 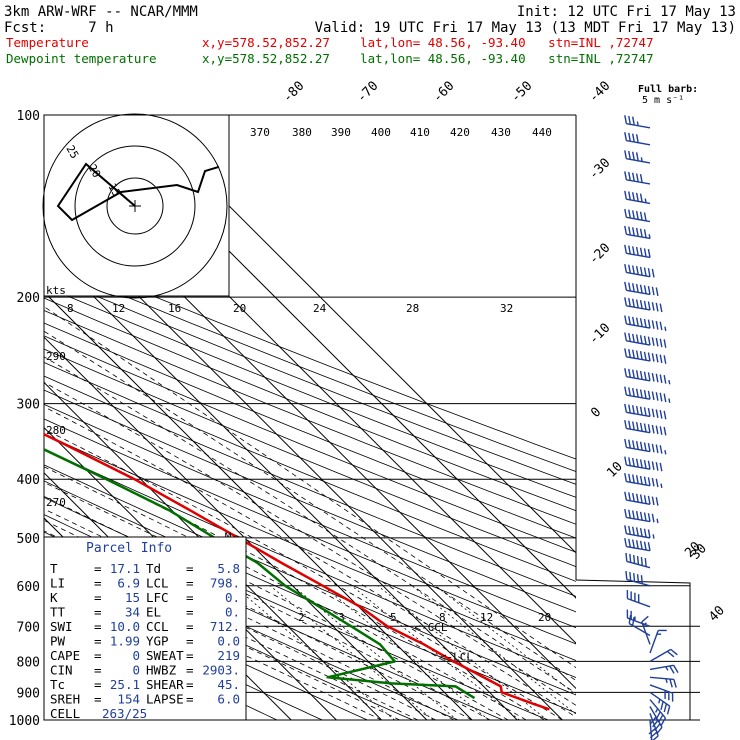 What do you see at coordinates (486, 617) in the screenshot?
I see `mixing-ratio-label-lower: 12` at bounding box center [486, 617].